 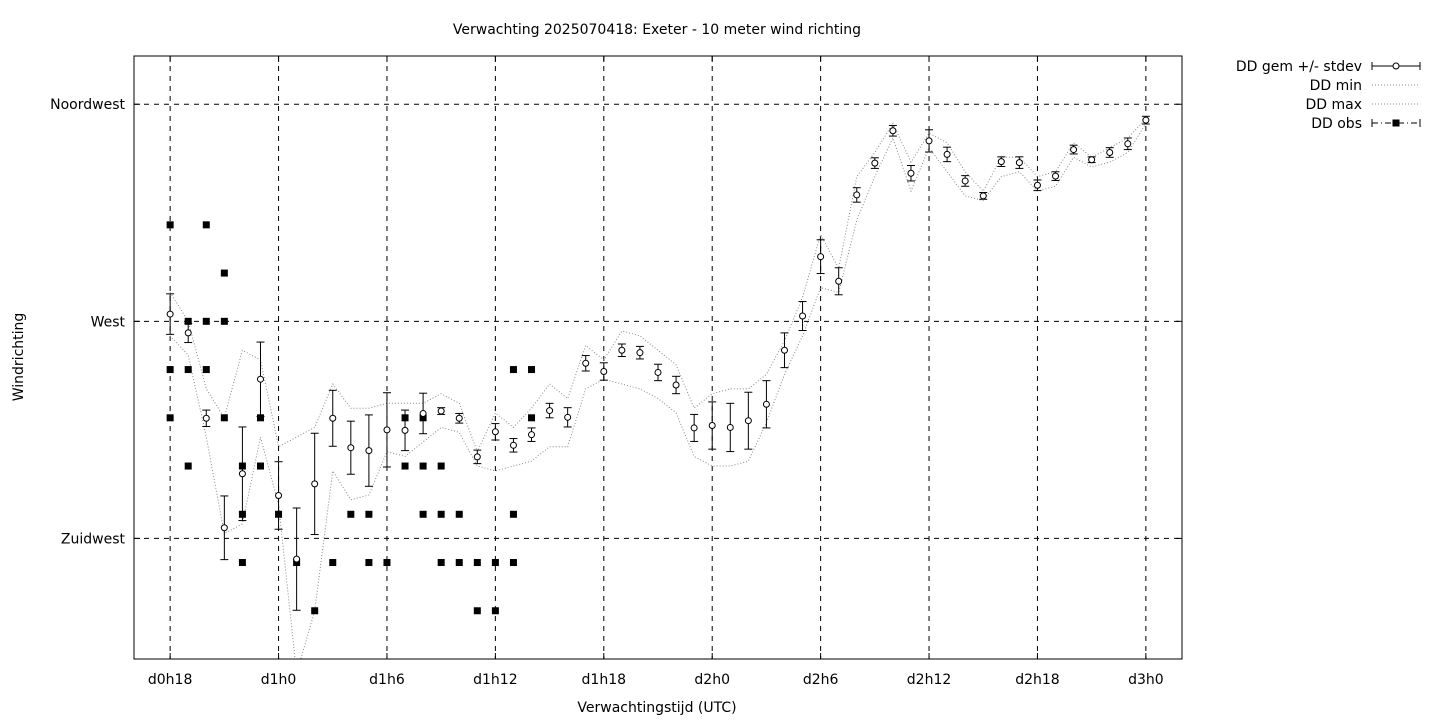 What do you see at coordinates (1396, 123) in the screenshot?
I see `legend-swatch-square` at bounding box center [1396, 123].